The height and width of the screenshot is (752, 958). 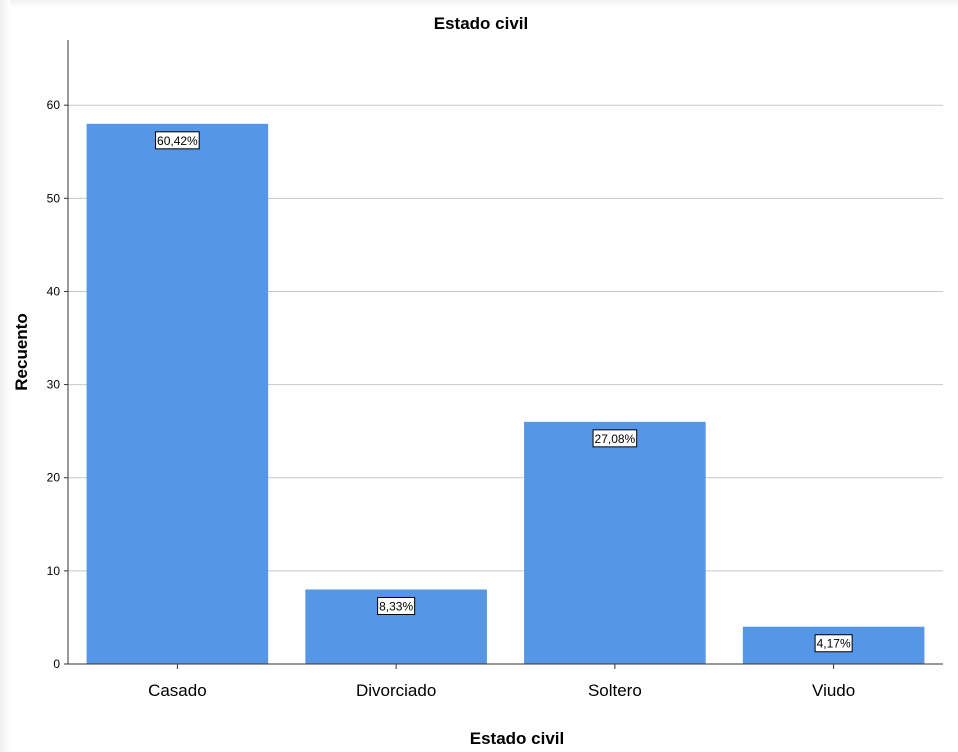 I want to click on data-label: 8,33%, so click(x=396, y=606).